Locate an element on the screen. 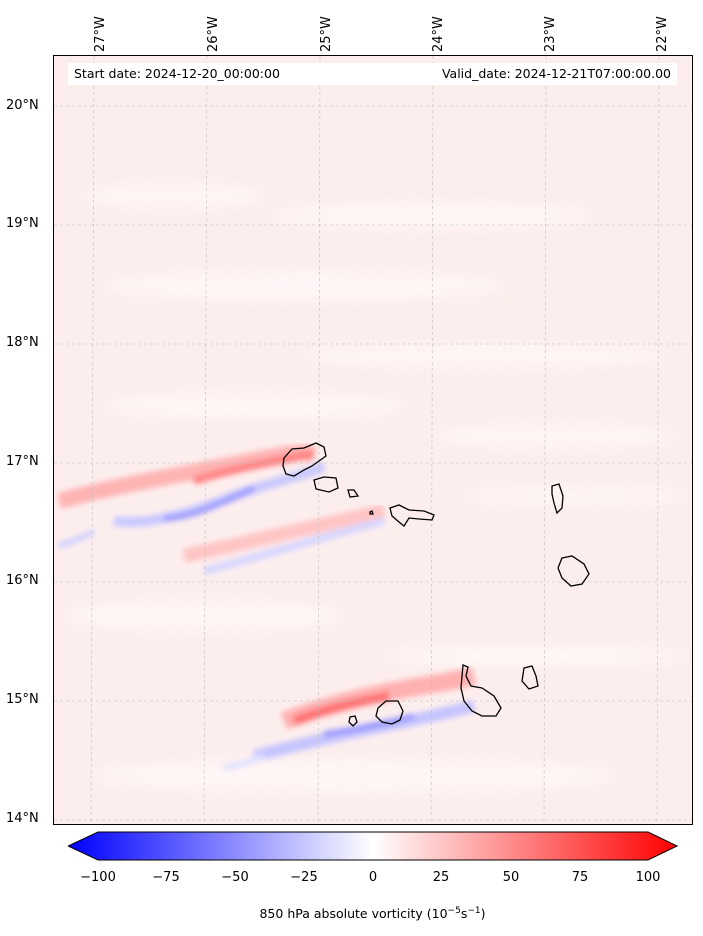 The image size is (703, 936). colorbar is located at coordinates (373, 846).